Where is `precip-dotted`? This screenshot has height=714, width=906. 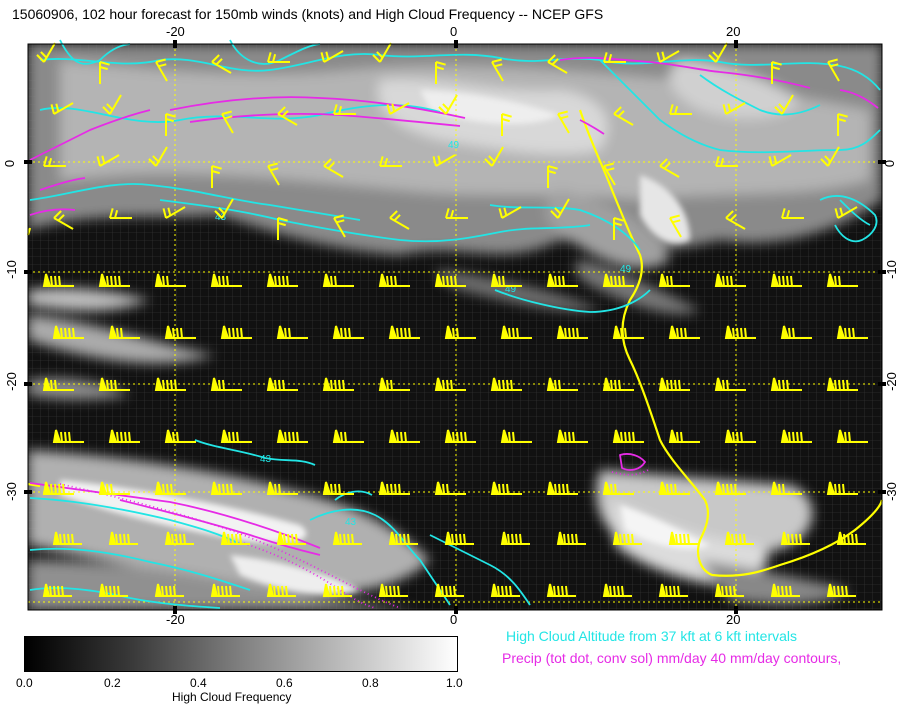 precip-dotted is located at coordinates (354, 539).